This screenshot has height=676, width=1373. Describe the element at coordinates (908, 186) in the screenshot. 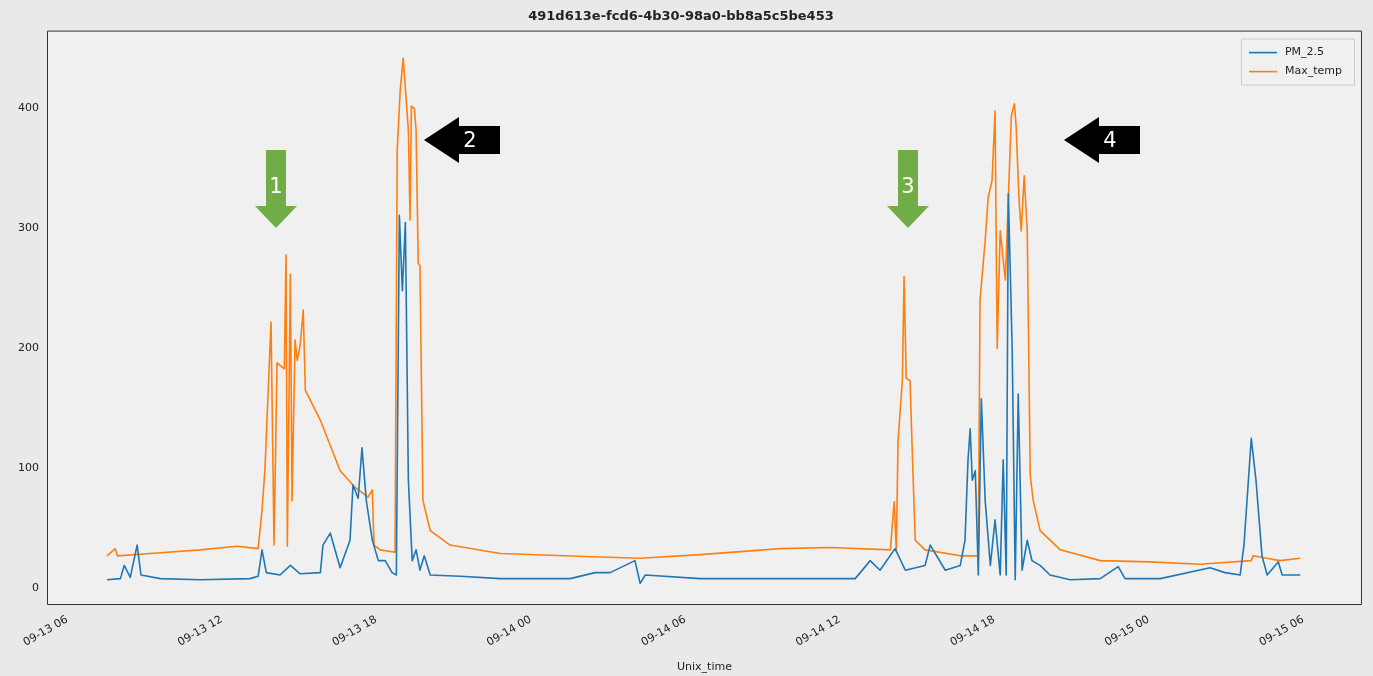

I see `annotation: 3` at that location.